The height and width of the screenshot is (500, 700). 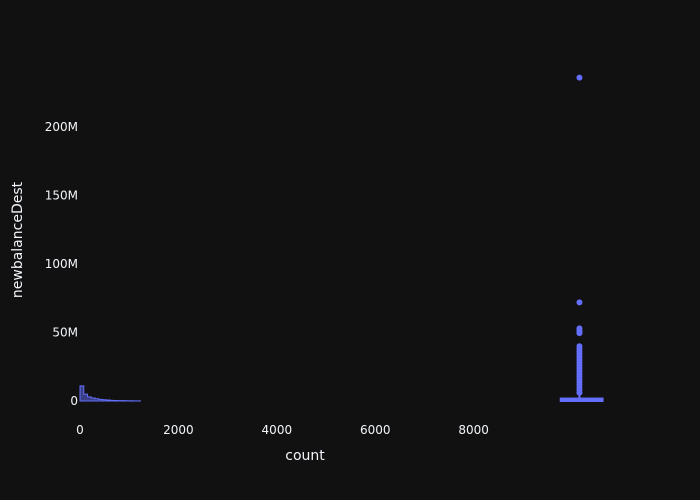 What do you see at coordinates (80, 430) in the screenshot?
I see `x-tick-label: 0` at bounding box center [80, 430].